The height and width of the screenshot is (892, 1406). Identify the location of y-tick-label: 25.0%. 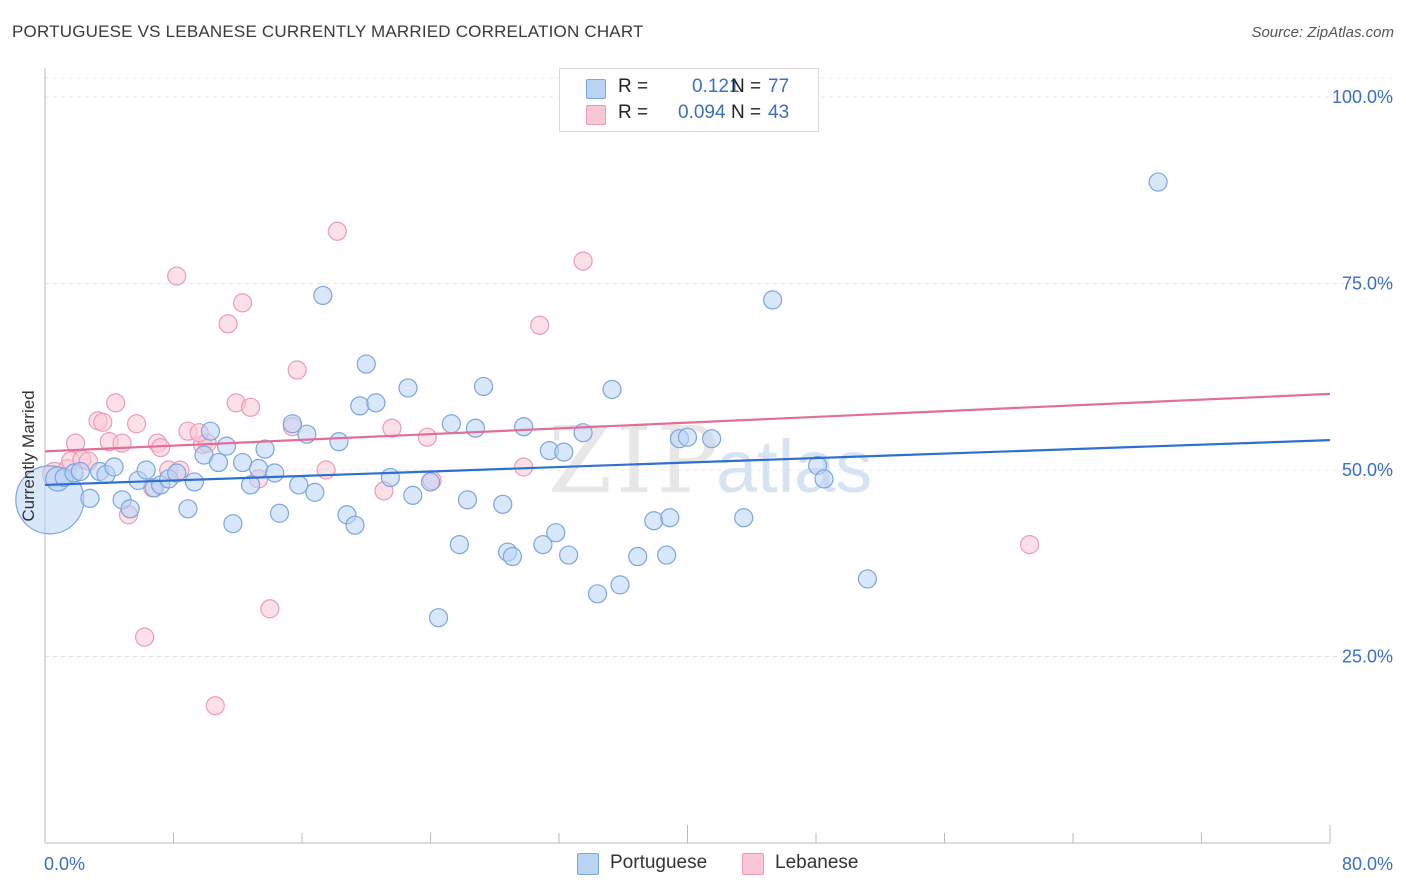
(1367, 657).